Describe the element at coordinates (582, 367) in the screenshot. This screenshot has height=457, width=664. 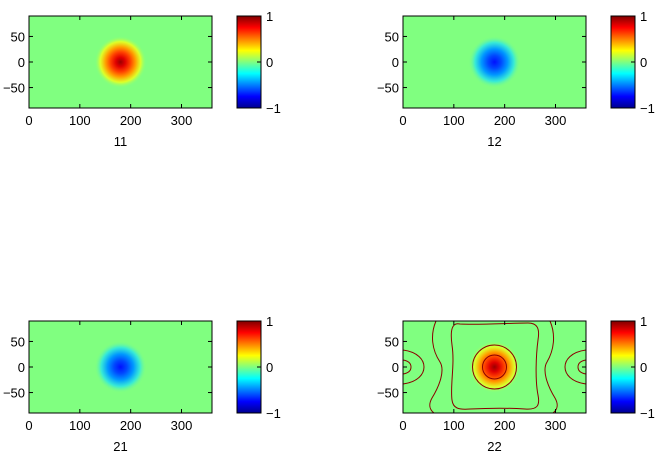
I see `contour-right-edge-inner` at that location.